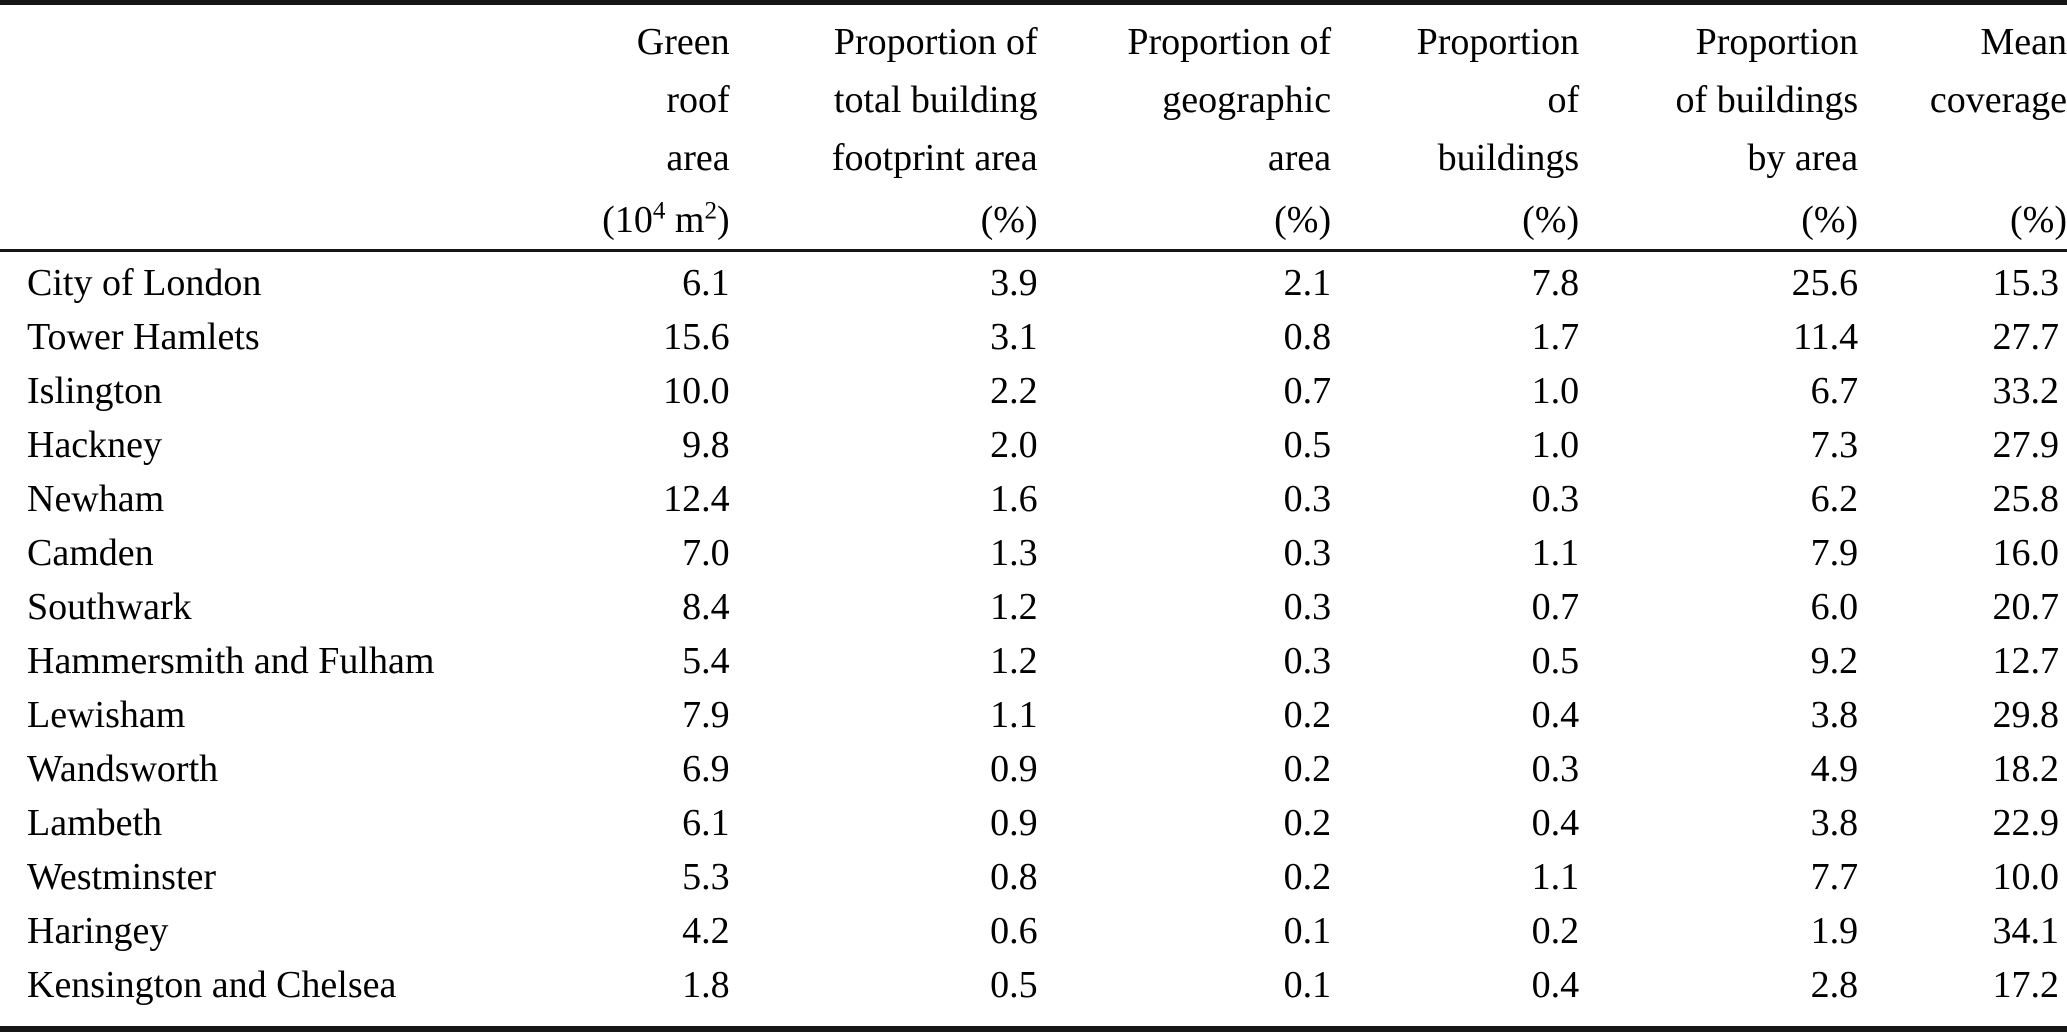  Describe the element at coordinates (1014, 769) in the screenshot. I see `cell-value: 0.9` at that location.